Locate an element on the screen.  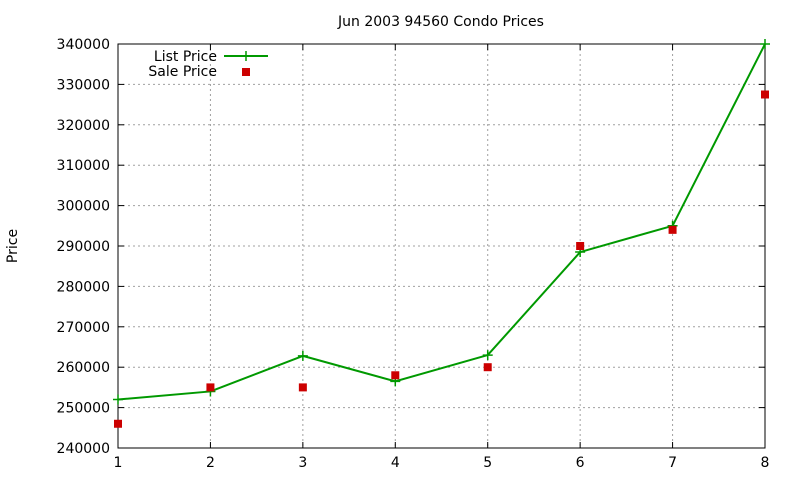
legend: List Price Sale Price is located at coordinates (208, 64).